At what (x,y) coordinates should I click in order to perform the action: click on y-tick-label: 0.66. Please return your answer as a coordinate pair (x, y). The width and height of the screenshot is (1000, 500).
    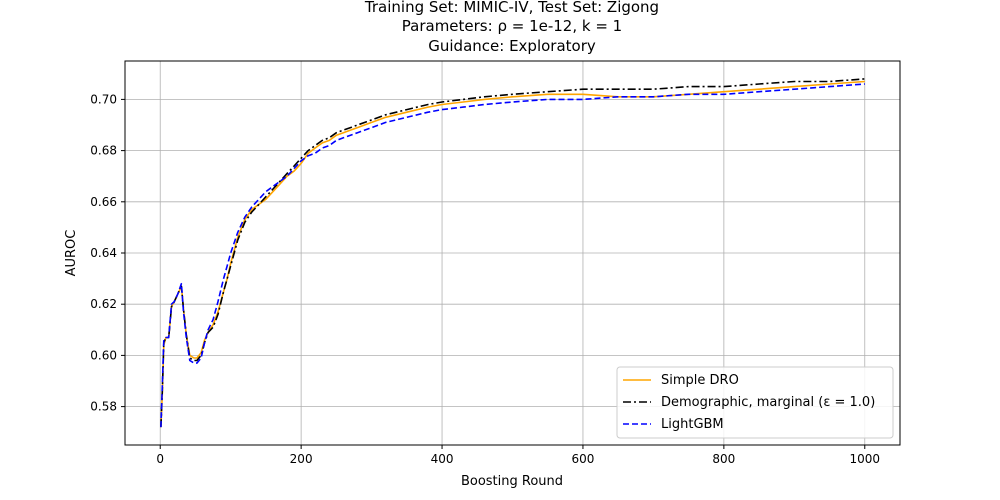
    Looking at the image, I should click on (103, 202).